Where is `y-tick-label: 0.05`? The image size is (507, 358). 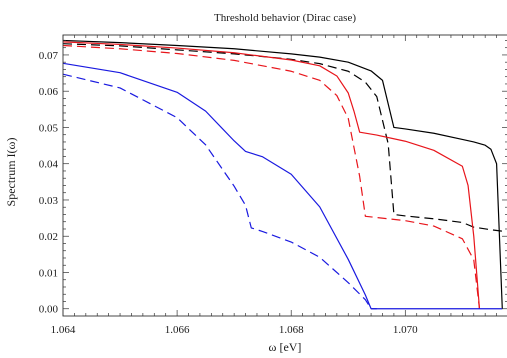
y-tick-label: 0.05 is located at coordinates (49, 128).